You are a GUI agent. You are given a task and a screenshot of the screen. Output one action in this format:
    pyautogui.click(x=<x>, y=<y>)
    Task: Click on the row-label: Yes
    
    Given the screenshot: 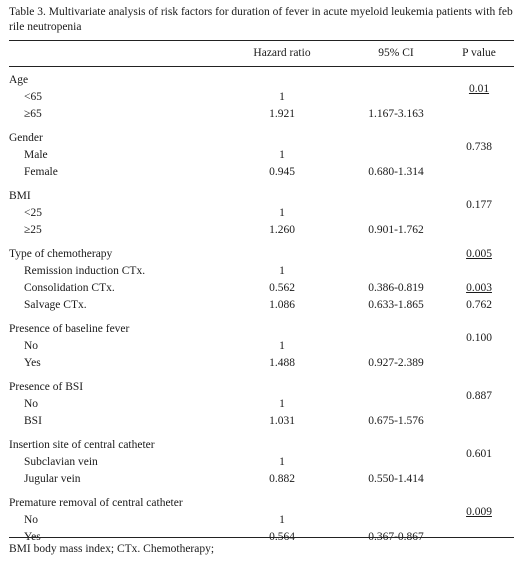 What is the action you would take?
    pyautogui.click(x=32, y=363)
    